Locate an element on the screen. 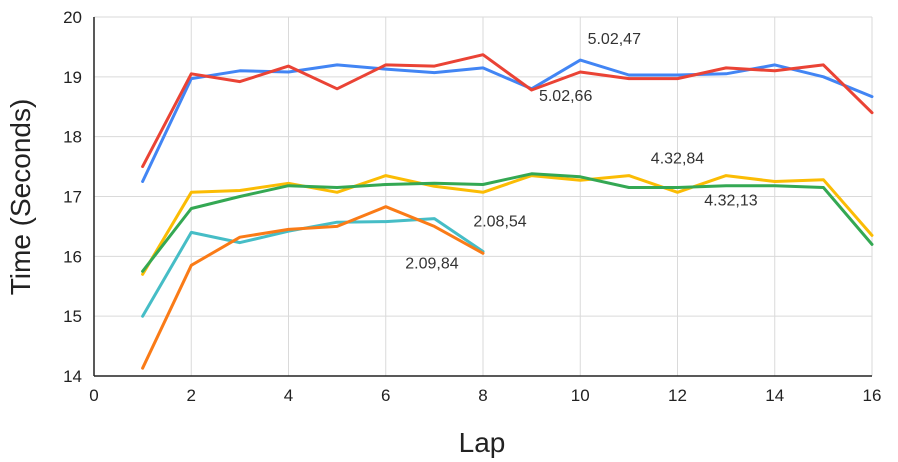 This screenshot has height=462, width=898. x-tick-label: 2 is located at coordinates (191, 395).